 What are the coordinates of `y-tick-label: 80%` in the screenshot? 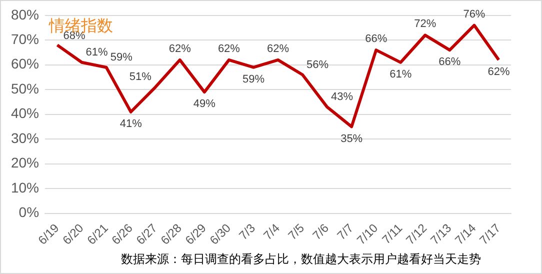 It's located at (25, 14).